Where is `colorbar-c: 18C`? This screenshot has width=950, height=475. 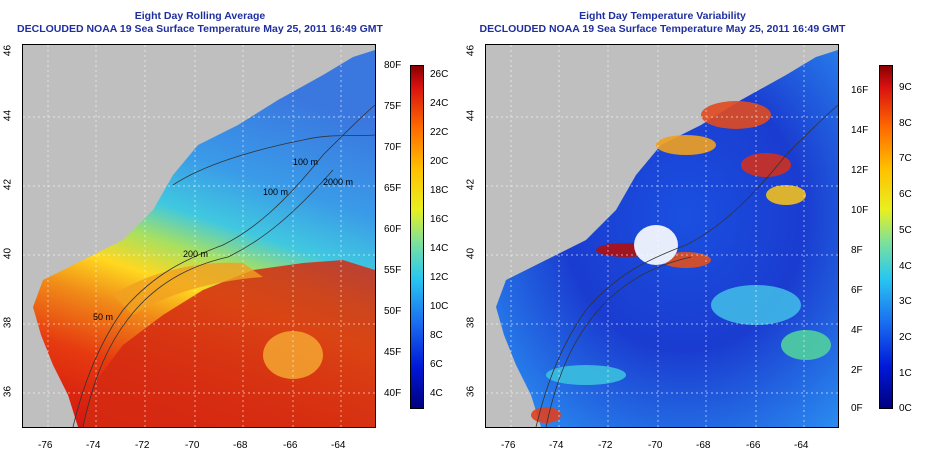
colorbar-c: 18C is located at coordinates (439, 190).